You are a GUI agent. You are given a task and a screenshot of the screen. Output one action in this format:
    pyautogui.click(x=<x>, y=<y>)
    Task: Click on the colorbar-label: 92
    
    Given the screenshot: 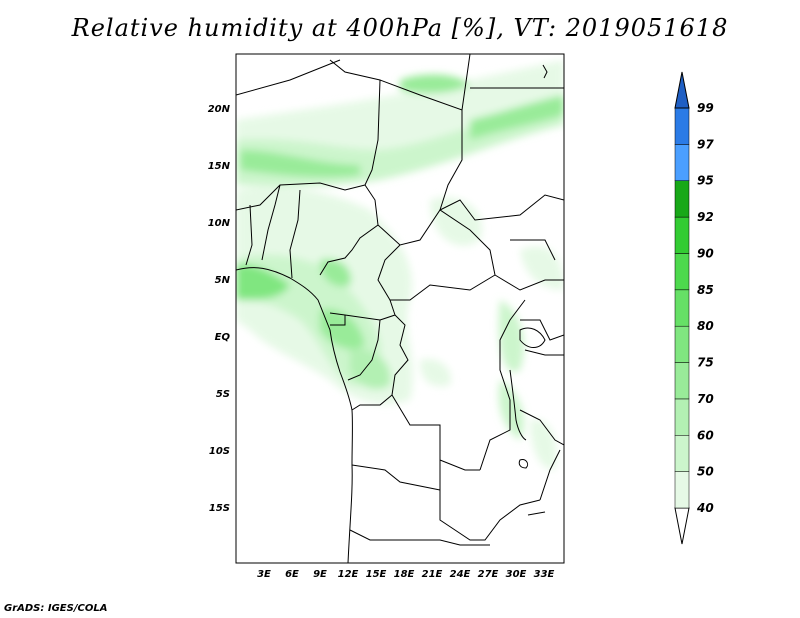 What is the action you would take?
    pyautogui.click(x=705, y=217)
    